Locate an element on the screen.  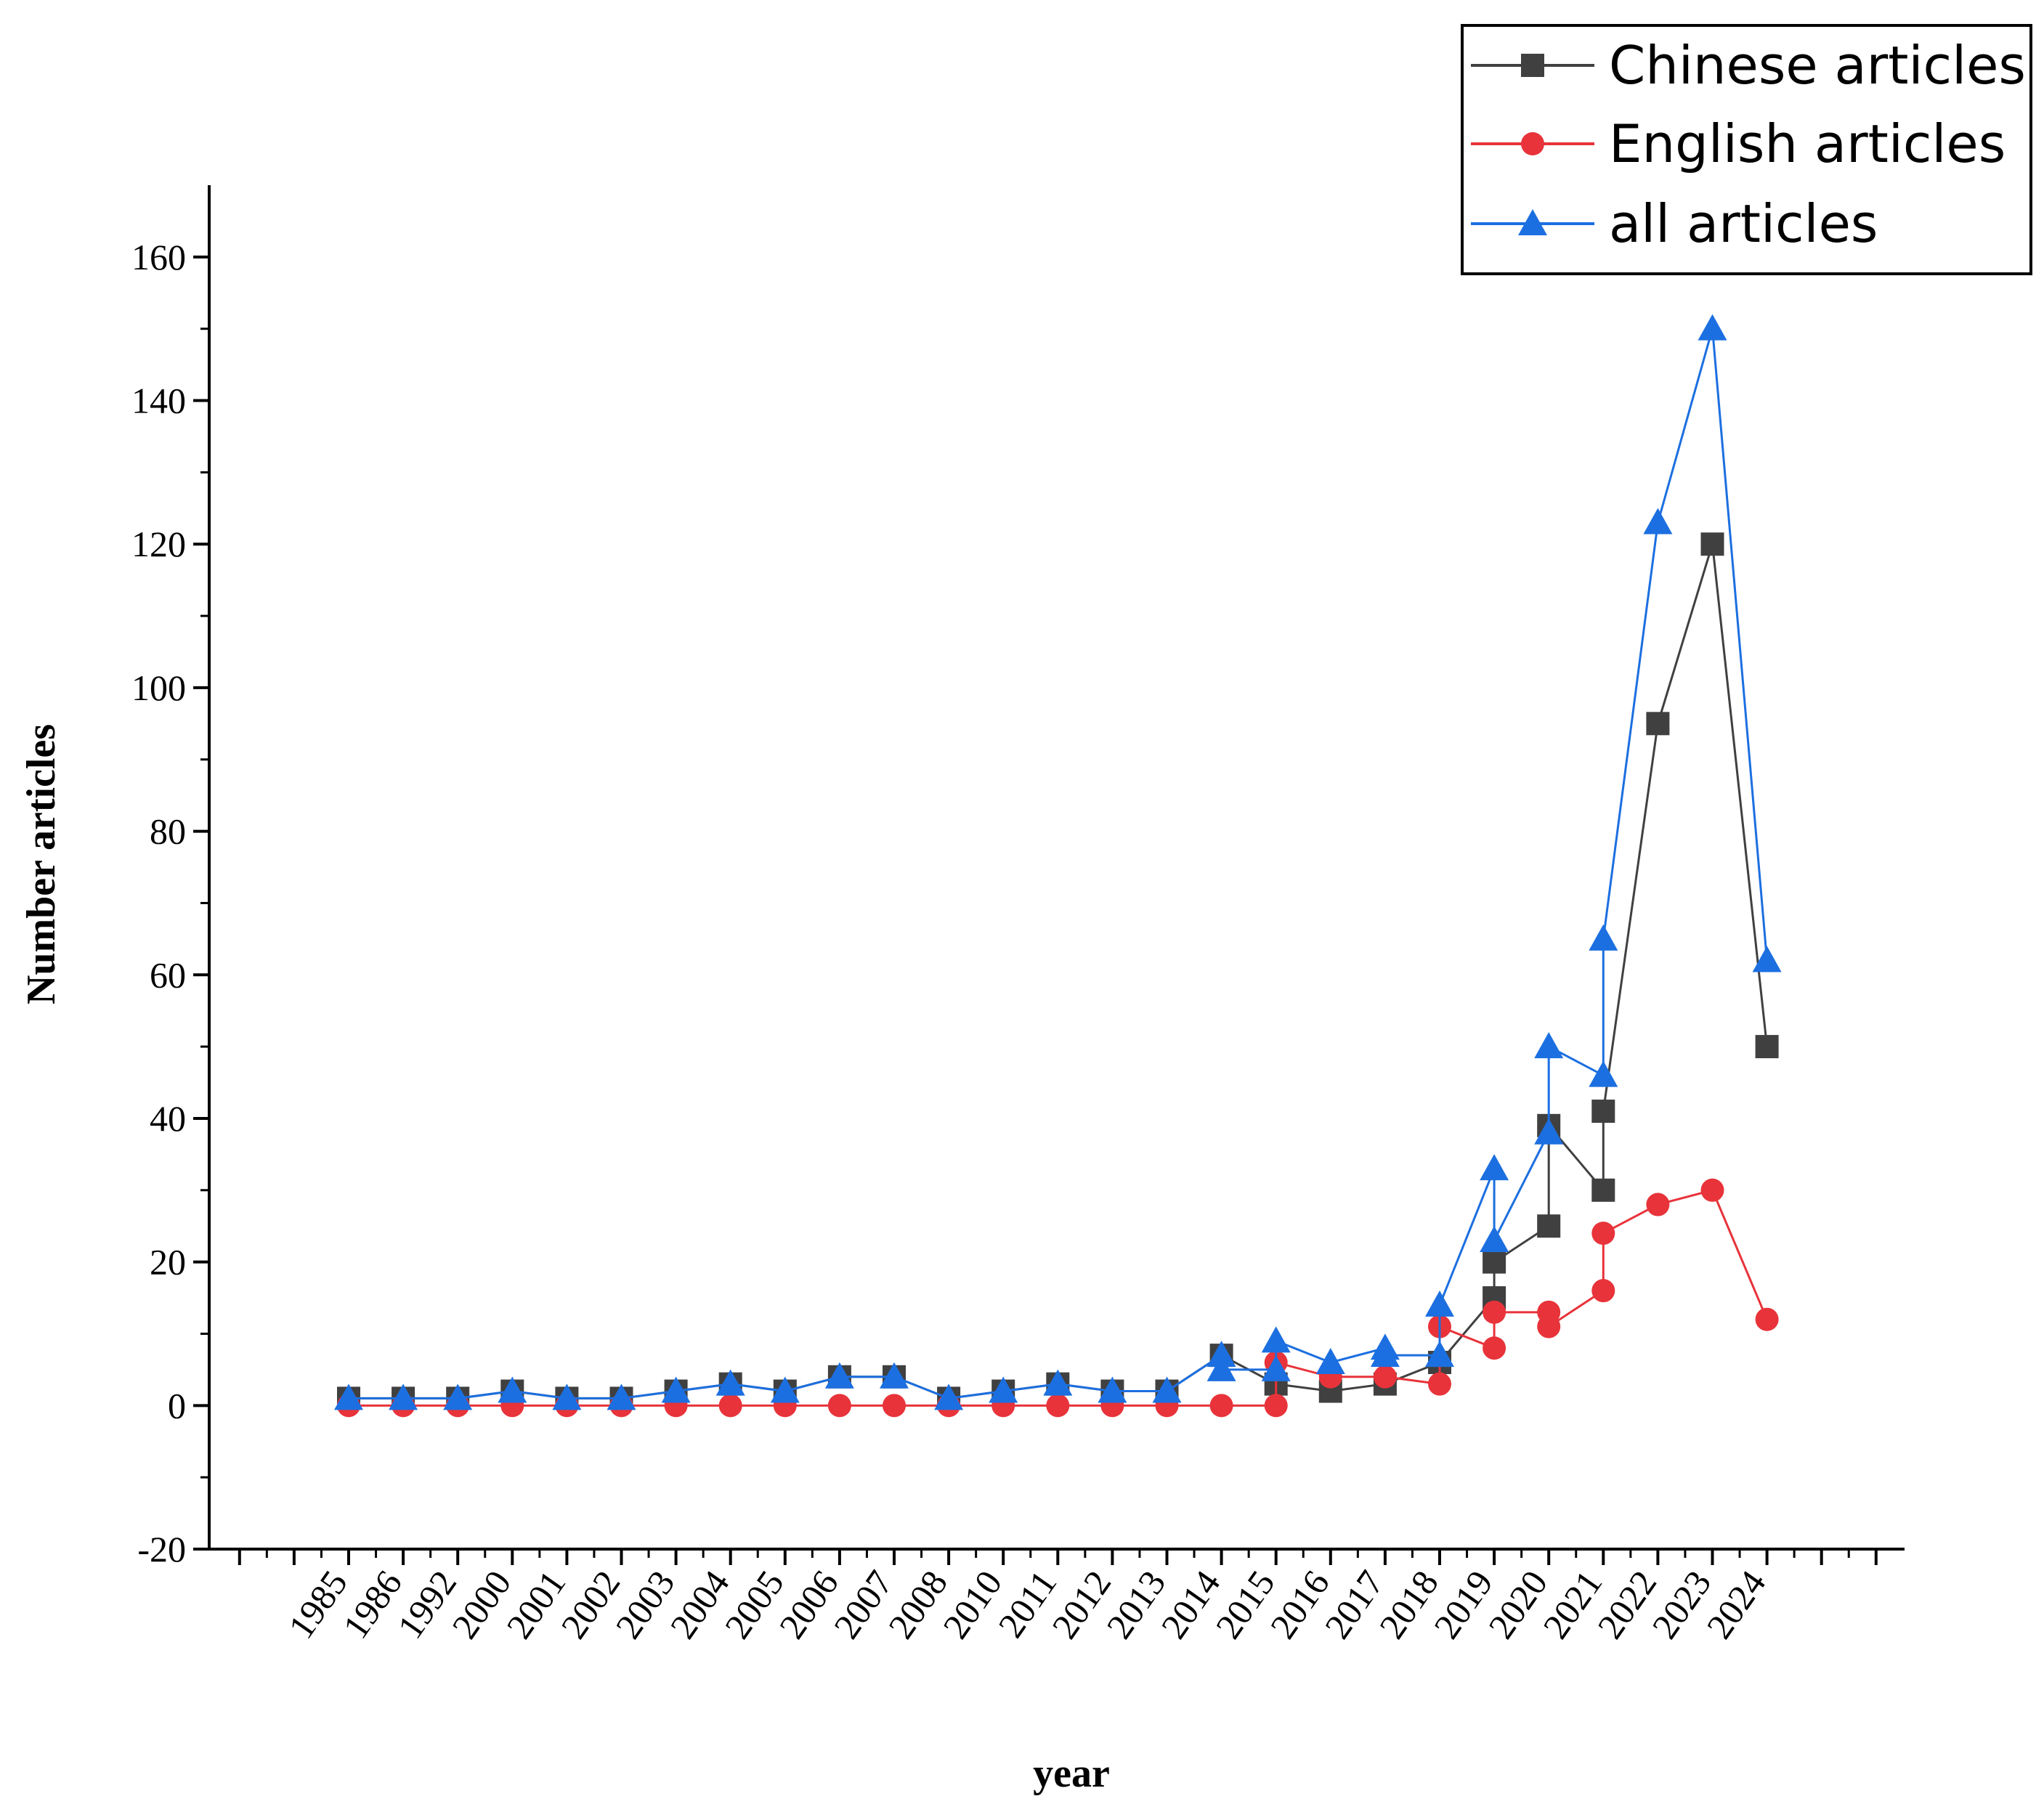
x-tick-label: 2020 is located at coordinates (1517, 1604).